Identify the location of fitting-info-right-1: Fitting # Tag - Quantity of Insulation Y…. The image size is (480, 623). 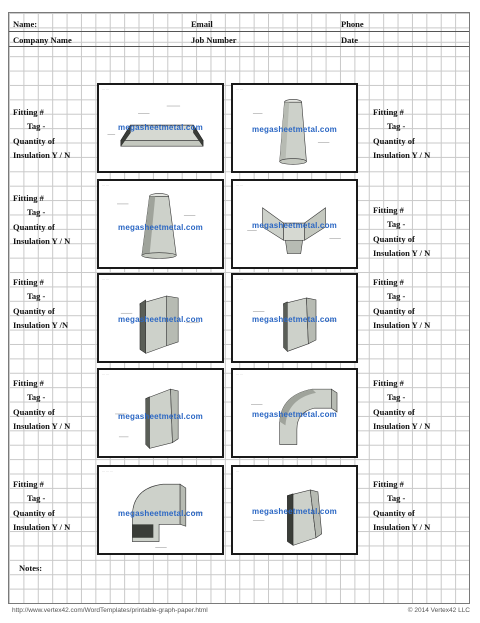
(414, 134).